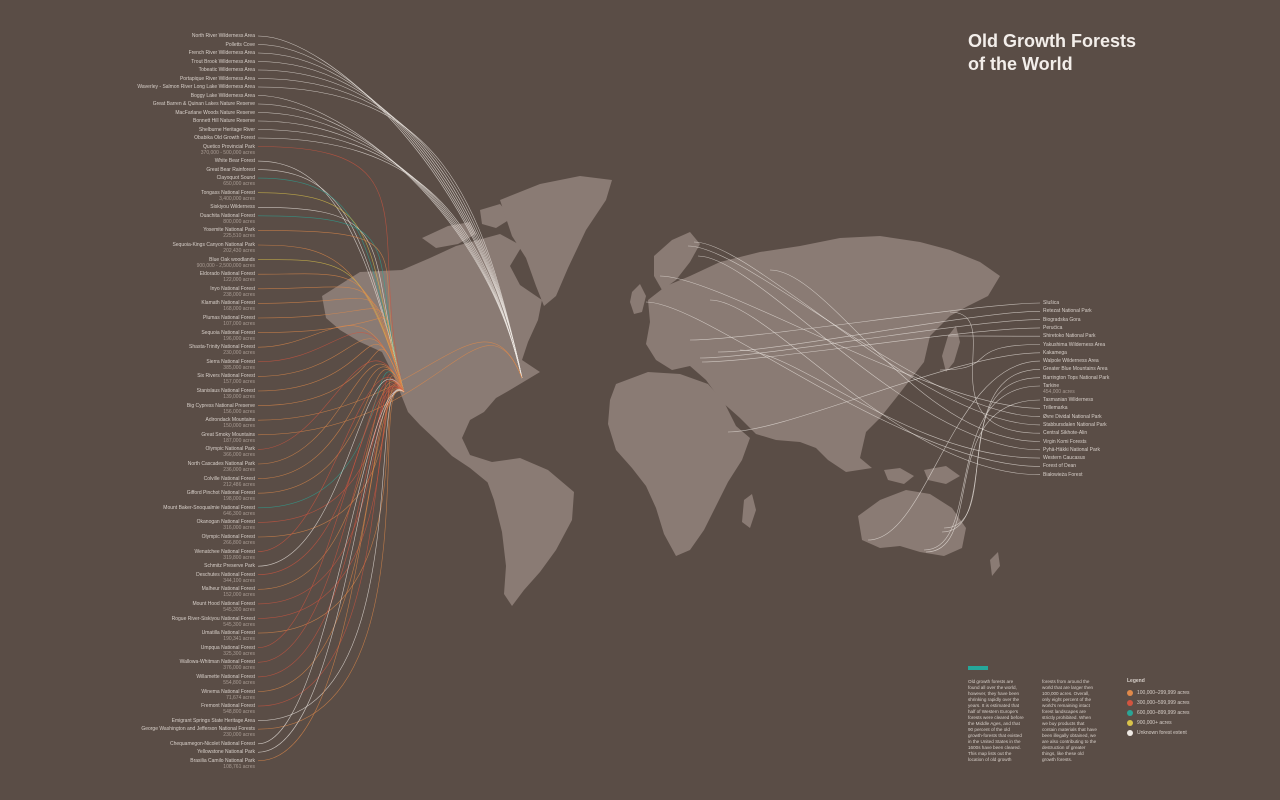 Image resolution: width=1280 pixels, height=800 pixels. Describe the element at coordinates (239, 543) in the screenshot. I see `forest-acres: 266,800 acres` at that location.